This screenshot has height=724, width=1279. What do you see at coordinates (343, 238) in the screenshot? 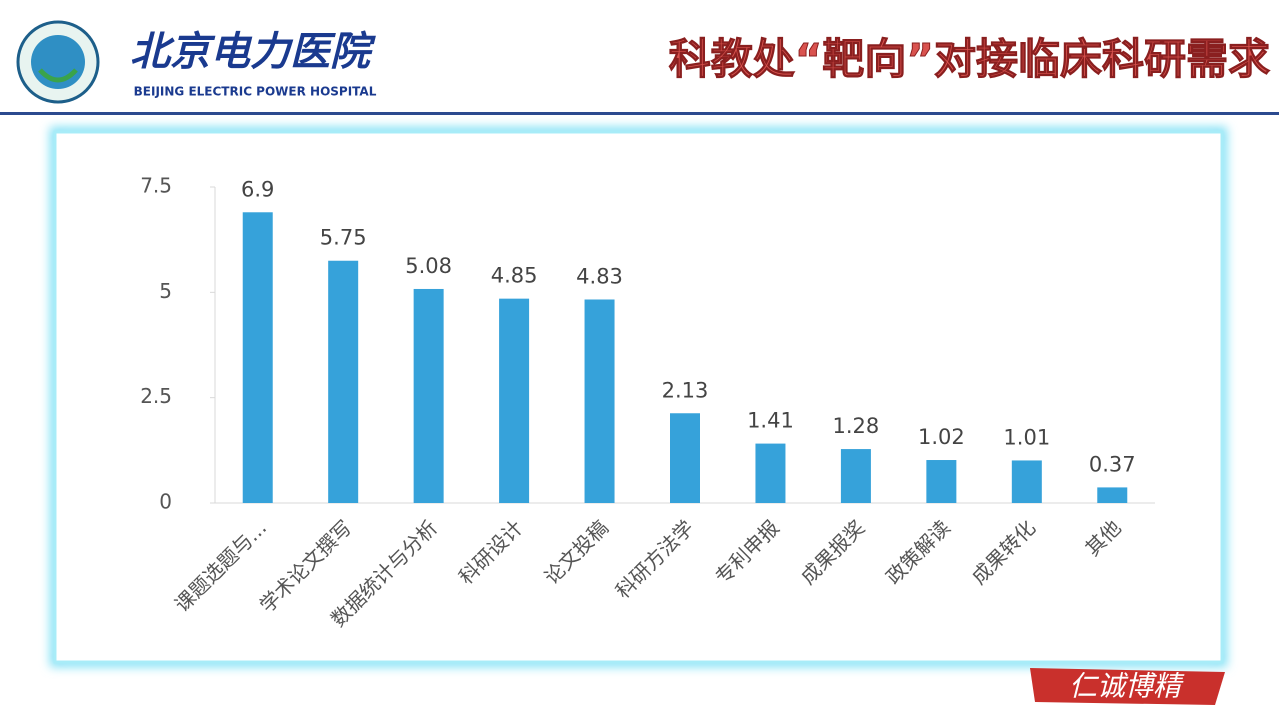
I see `data-label: 5.75` at bounding box center [343, 238].